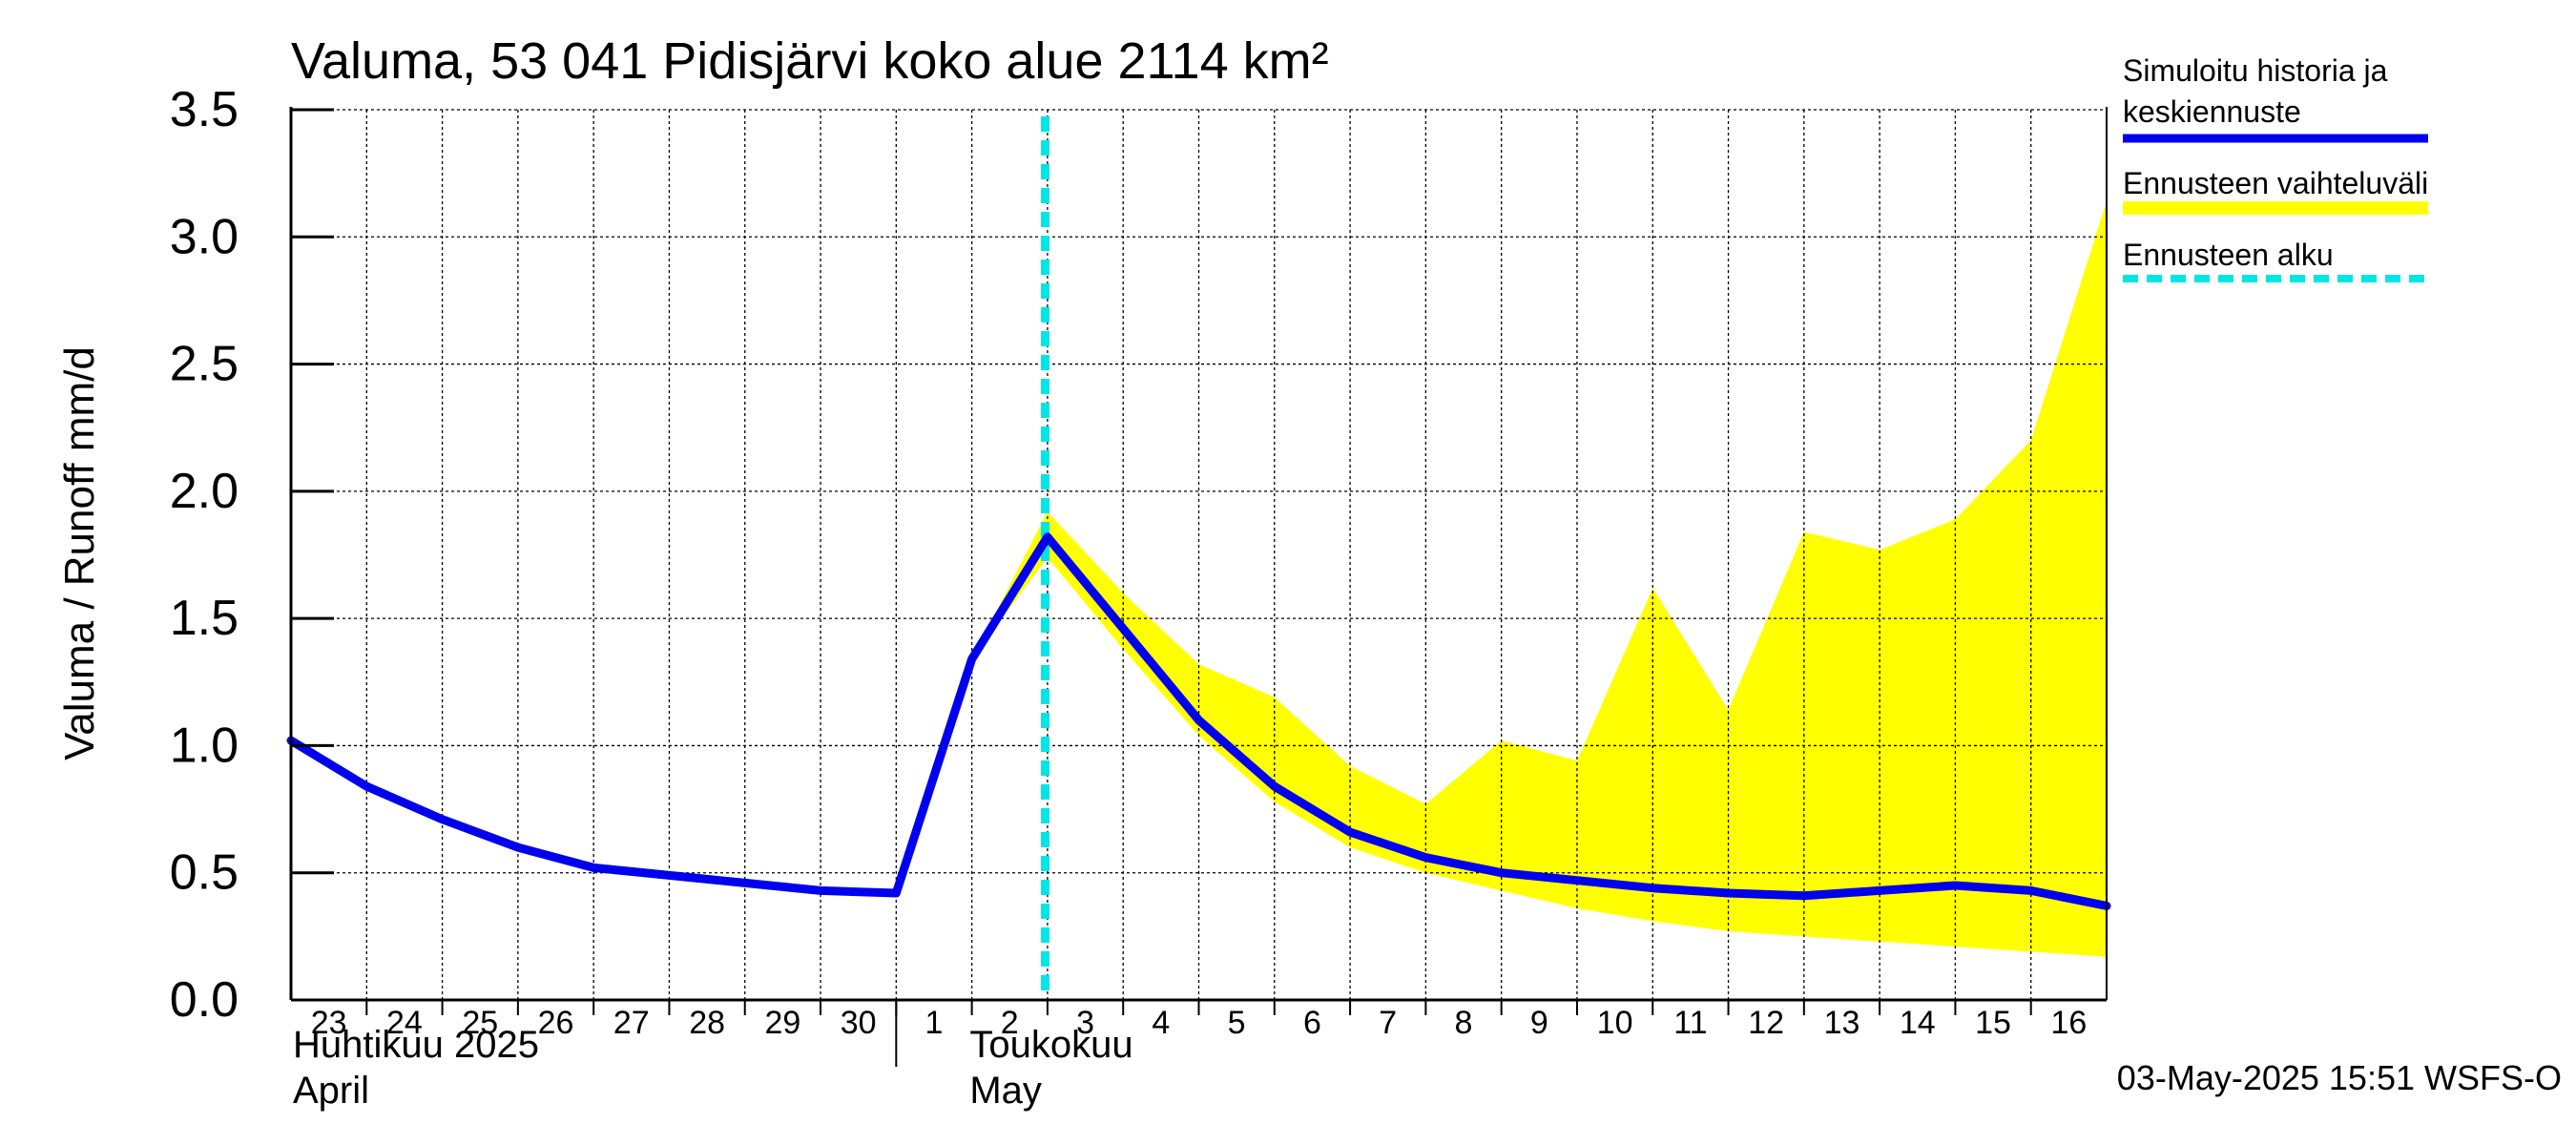 The height and width of the screenshot is (1145, 2576). What do you see at coordinates (1918, 1023) in the screenshot?
I see `x-day-label: 14` at bounding box center [1918, 1023].